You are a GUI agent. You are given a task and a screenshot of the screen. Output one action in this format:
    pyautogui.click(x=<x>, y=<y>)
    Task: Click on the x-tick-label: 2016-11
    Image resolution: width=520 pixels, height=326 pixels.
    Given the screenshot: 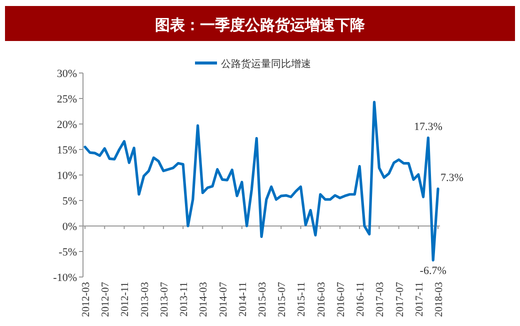 What is the action you would take?
    pyautogui.click(x=361, y=299)
    